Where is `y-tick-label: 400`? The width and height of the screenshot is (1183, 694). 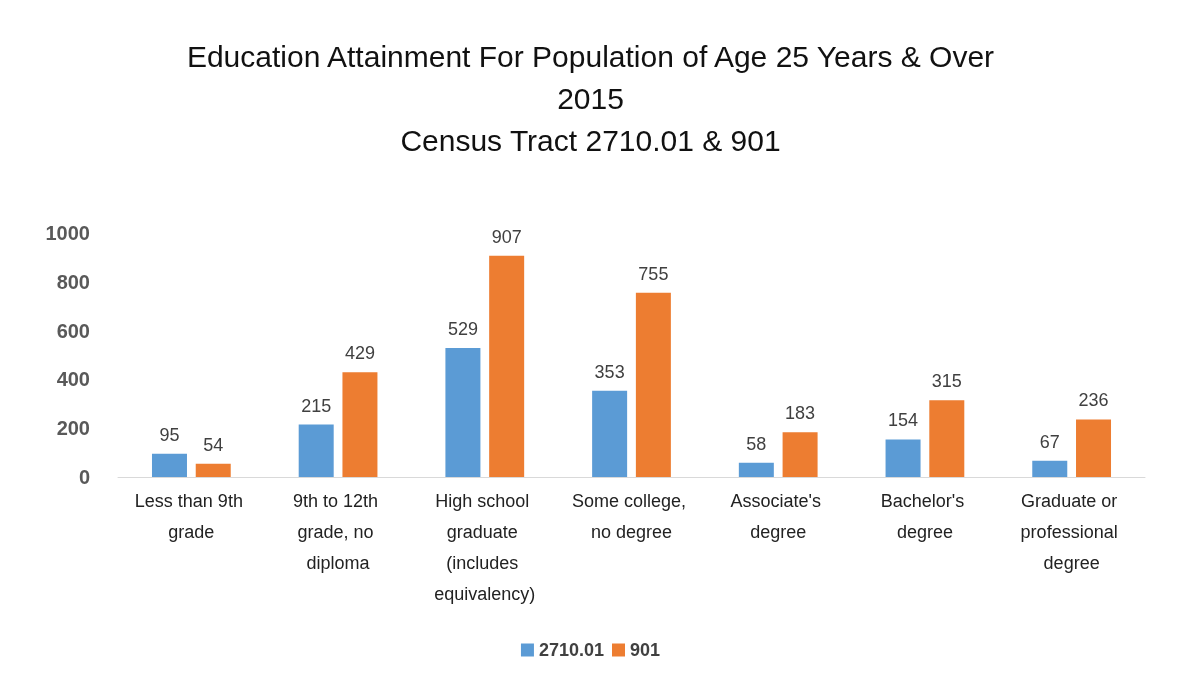 y-tick-label: 400 is located at coordinates (73, 379).